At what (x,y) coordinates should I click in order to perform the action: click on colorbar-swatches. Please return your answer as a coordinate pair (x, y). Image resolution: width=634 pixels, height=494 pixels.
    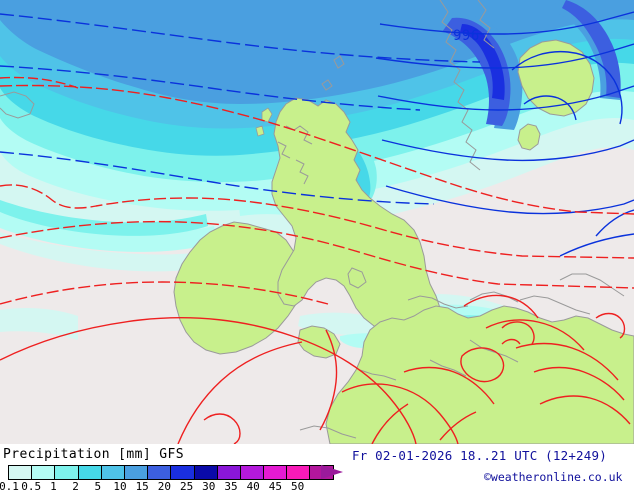
    Looking at the image, I should click on (171, 472).